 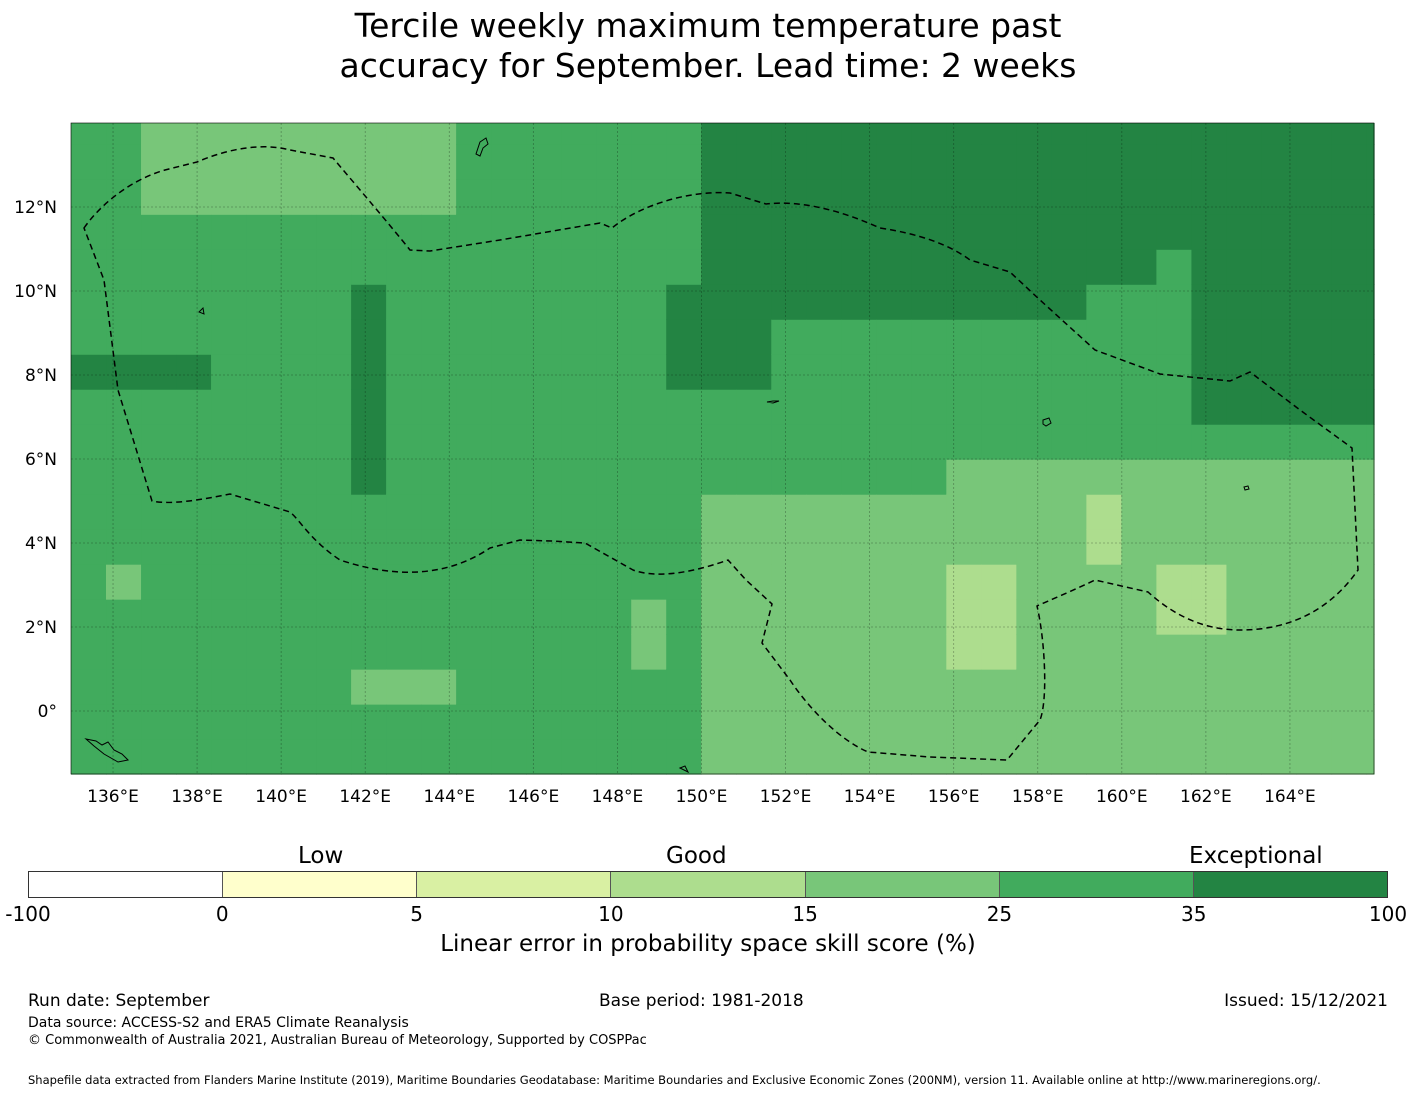 I want to click on longitude-label: 146°E, so click(x=534, y=797).